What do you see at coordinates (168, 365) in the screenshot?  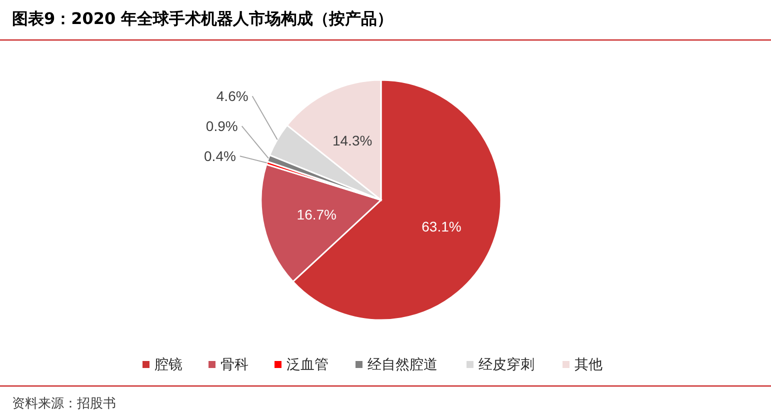 I see `legend-label: 腔镜` at bounding box center [168, 365].